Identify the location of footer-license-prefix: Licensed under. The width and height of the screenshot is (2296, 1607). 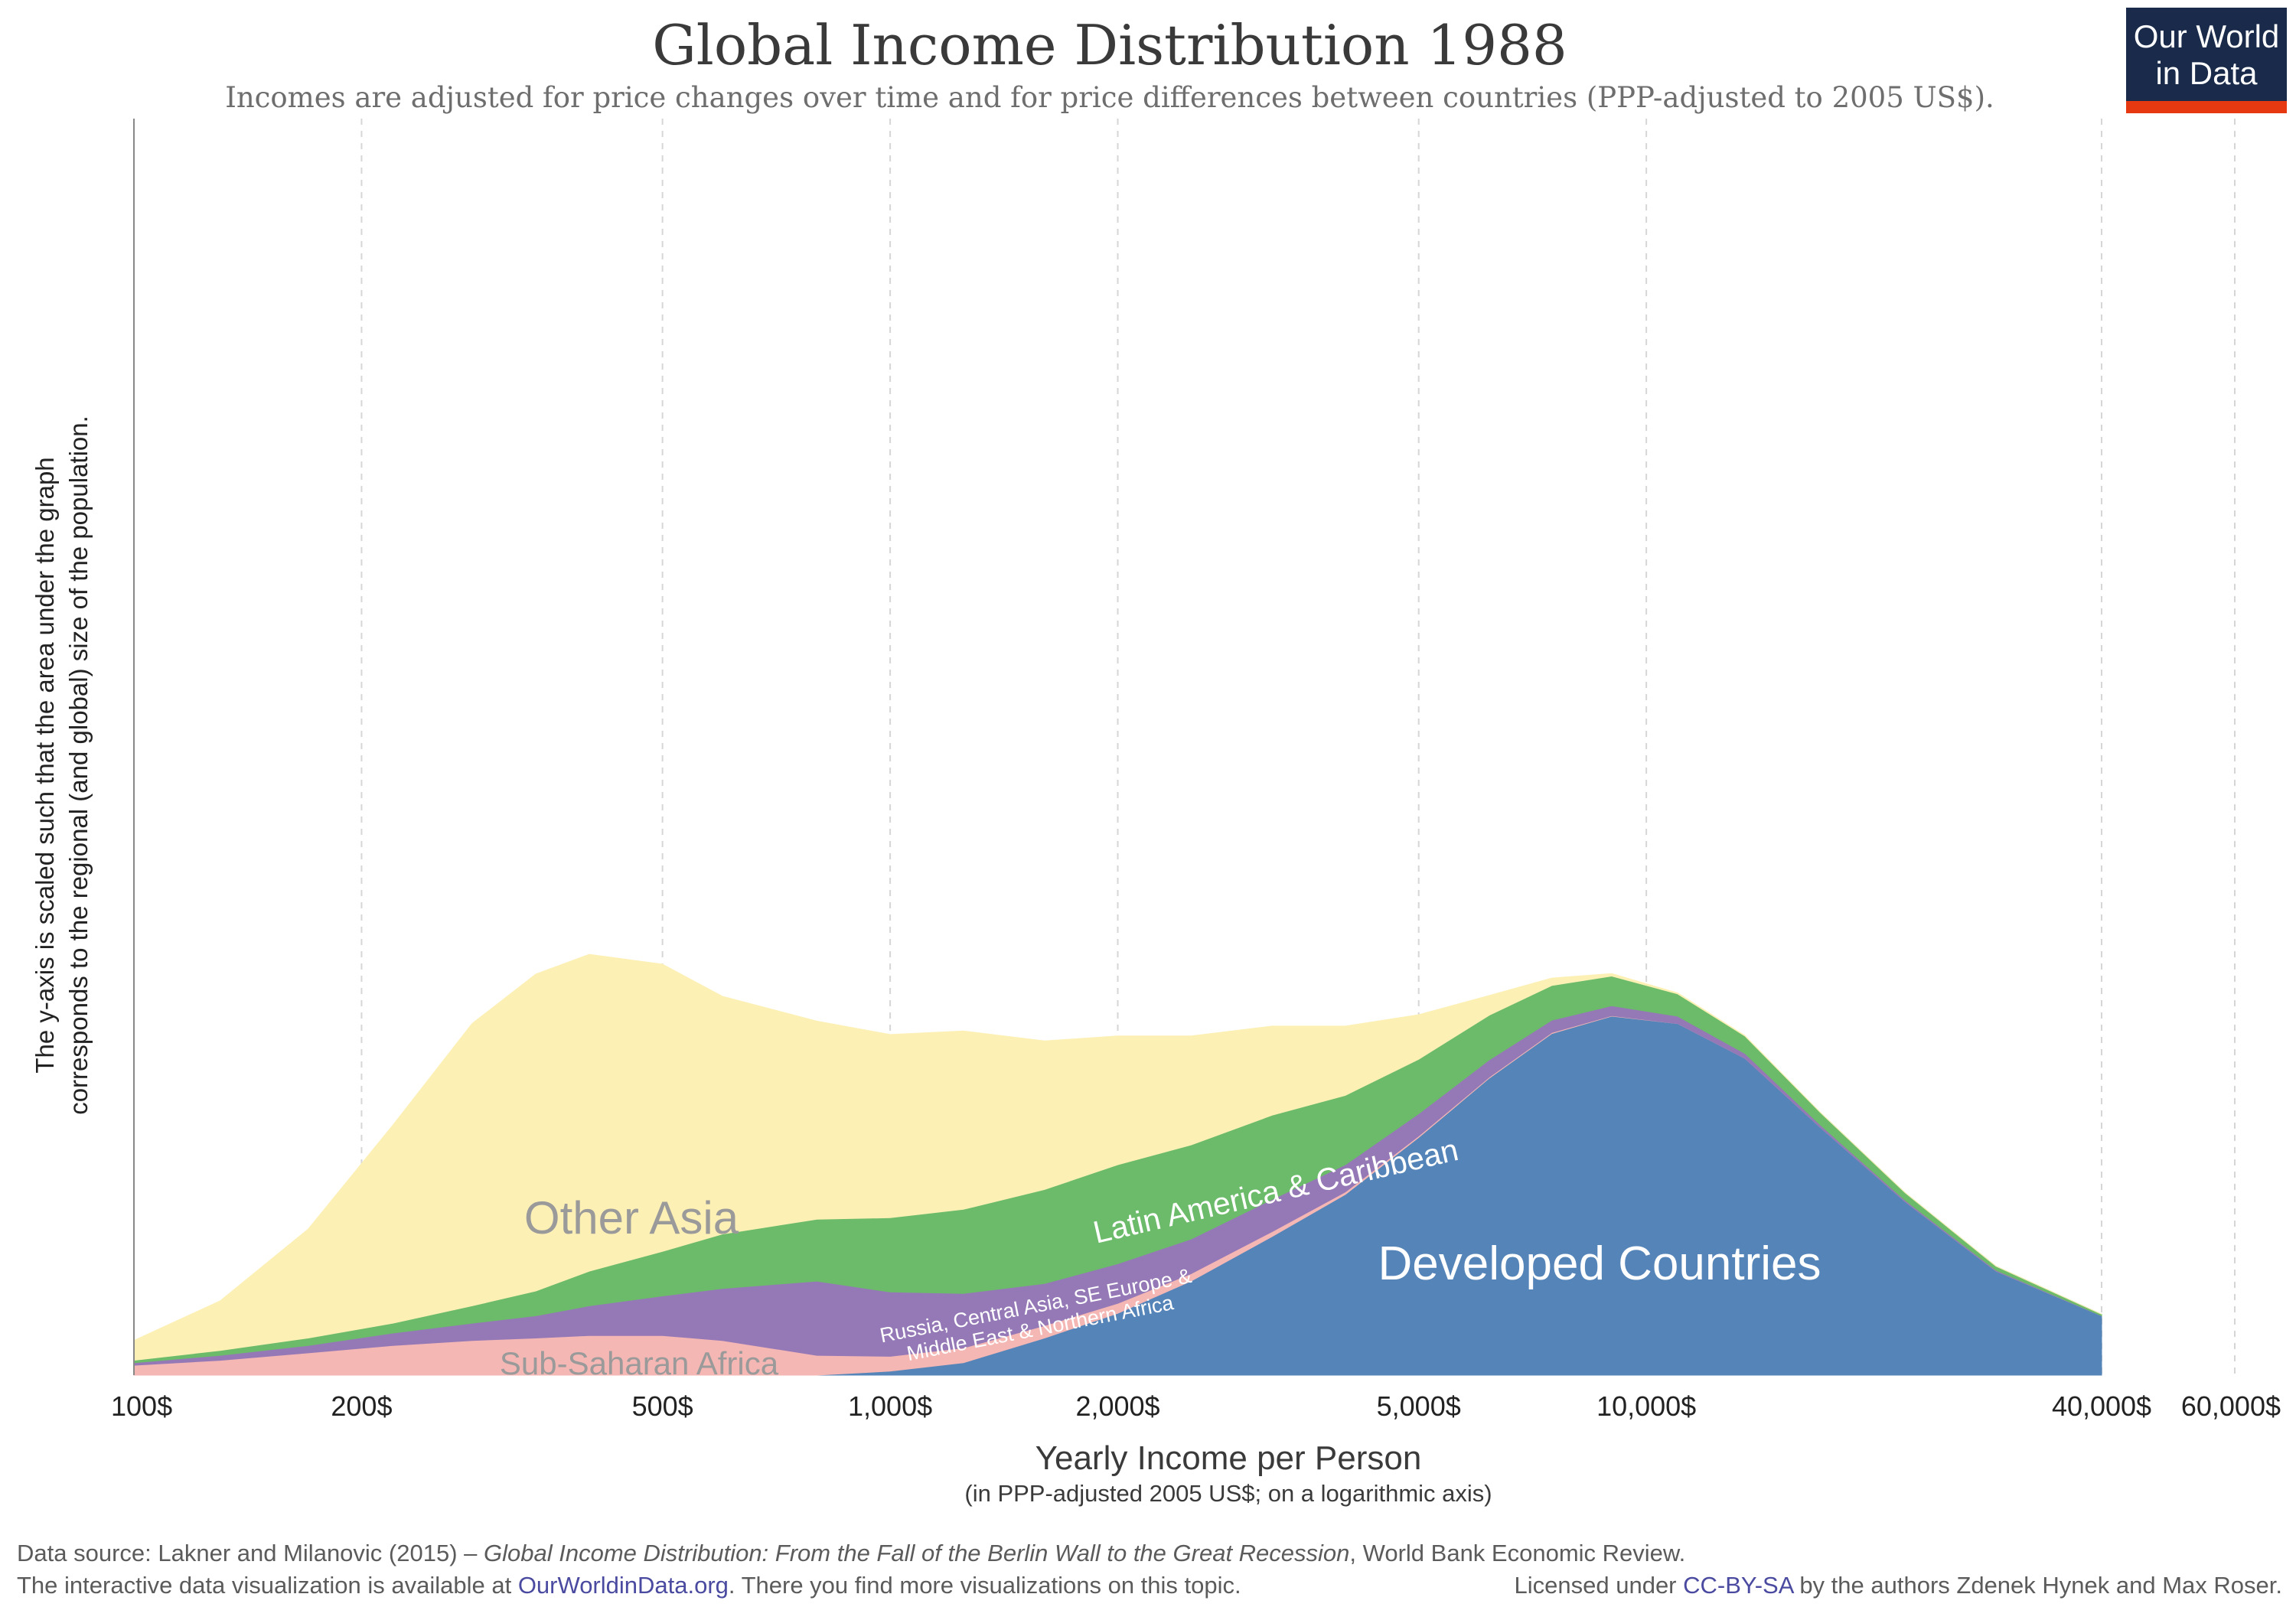
(1599, 1585).